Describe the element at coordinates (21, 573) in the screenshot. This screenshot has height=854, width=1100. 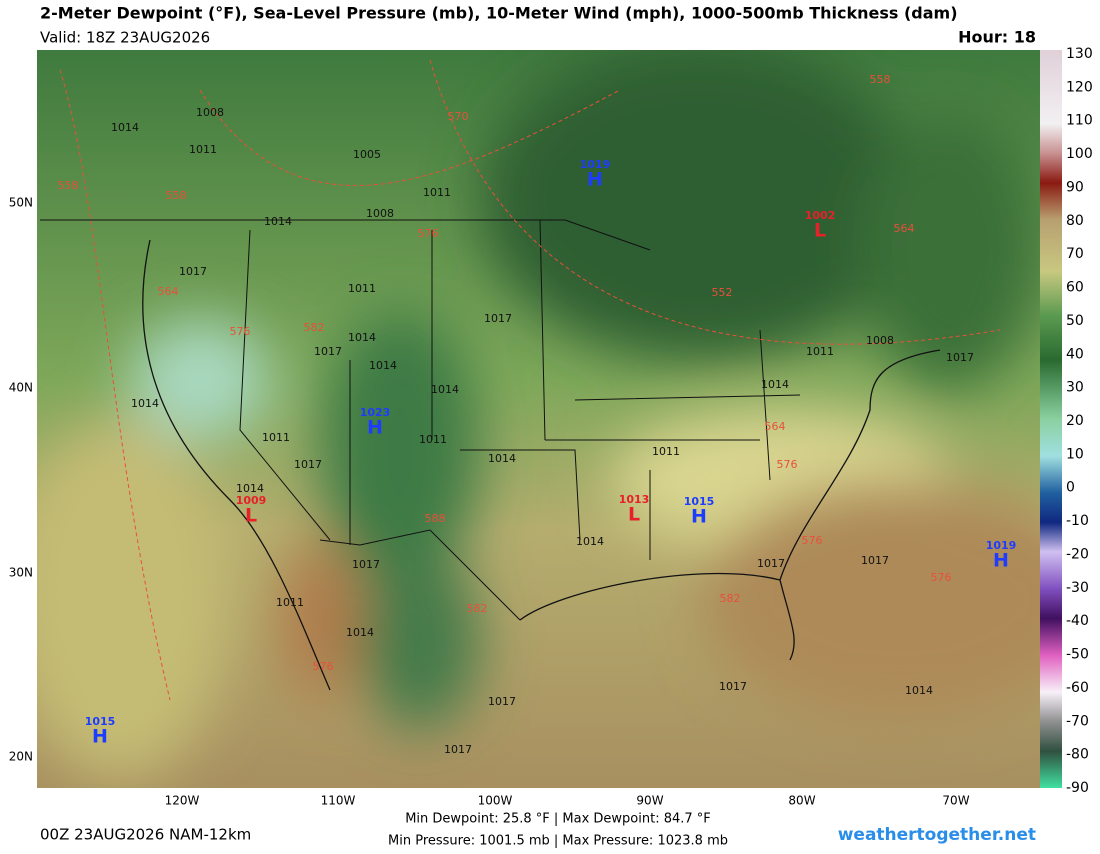
I see `latitude-label: 30N` at that location.